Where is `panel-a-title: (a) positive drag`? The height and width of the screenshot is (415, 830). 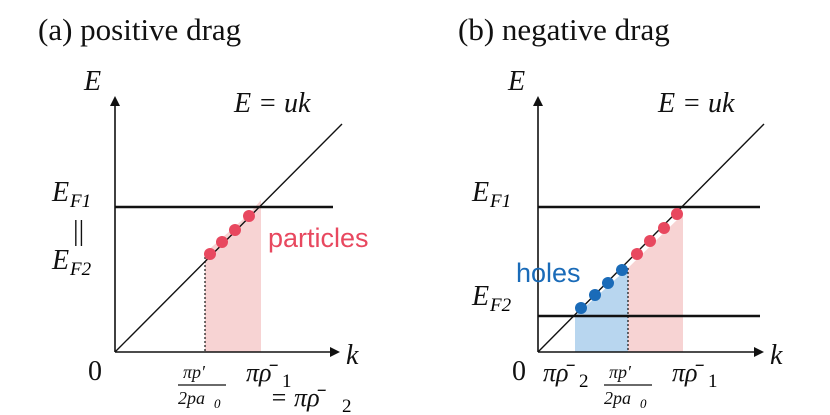
panel-a-title: (a) positive drag is located at coordinates (139, 29).